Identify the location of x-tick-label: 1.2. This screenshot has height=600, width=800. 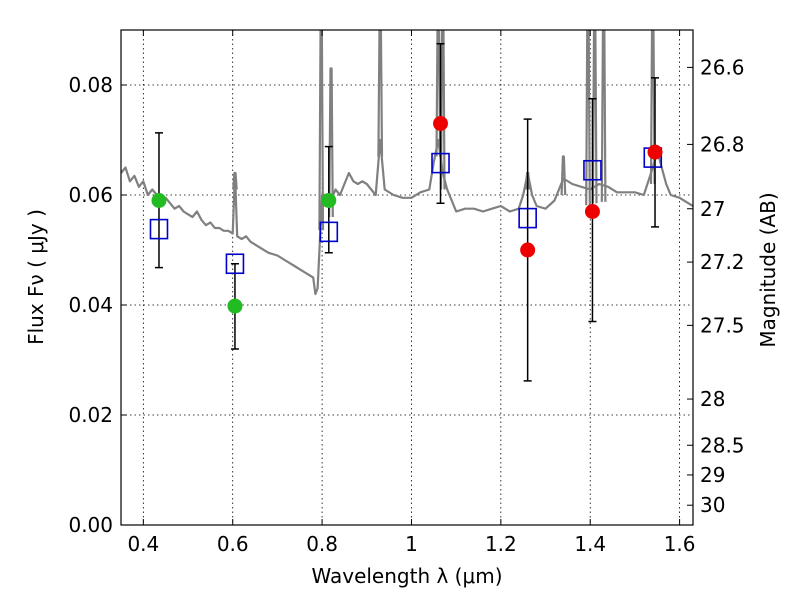
(501, 544).